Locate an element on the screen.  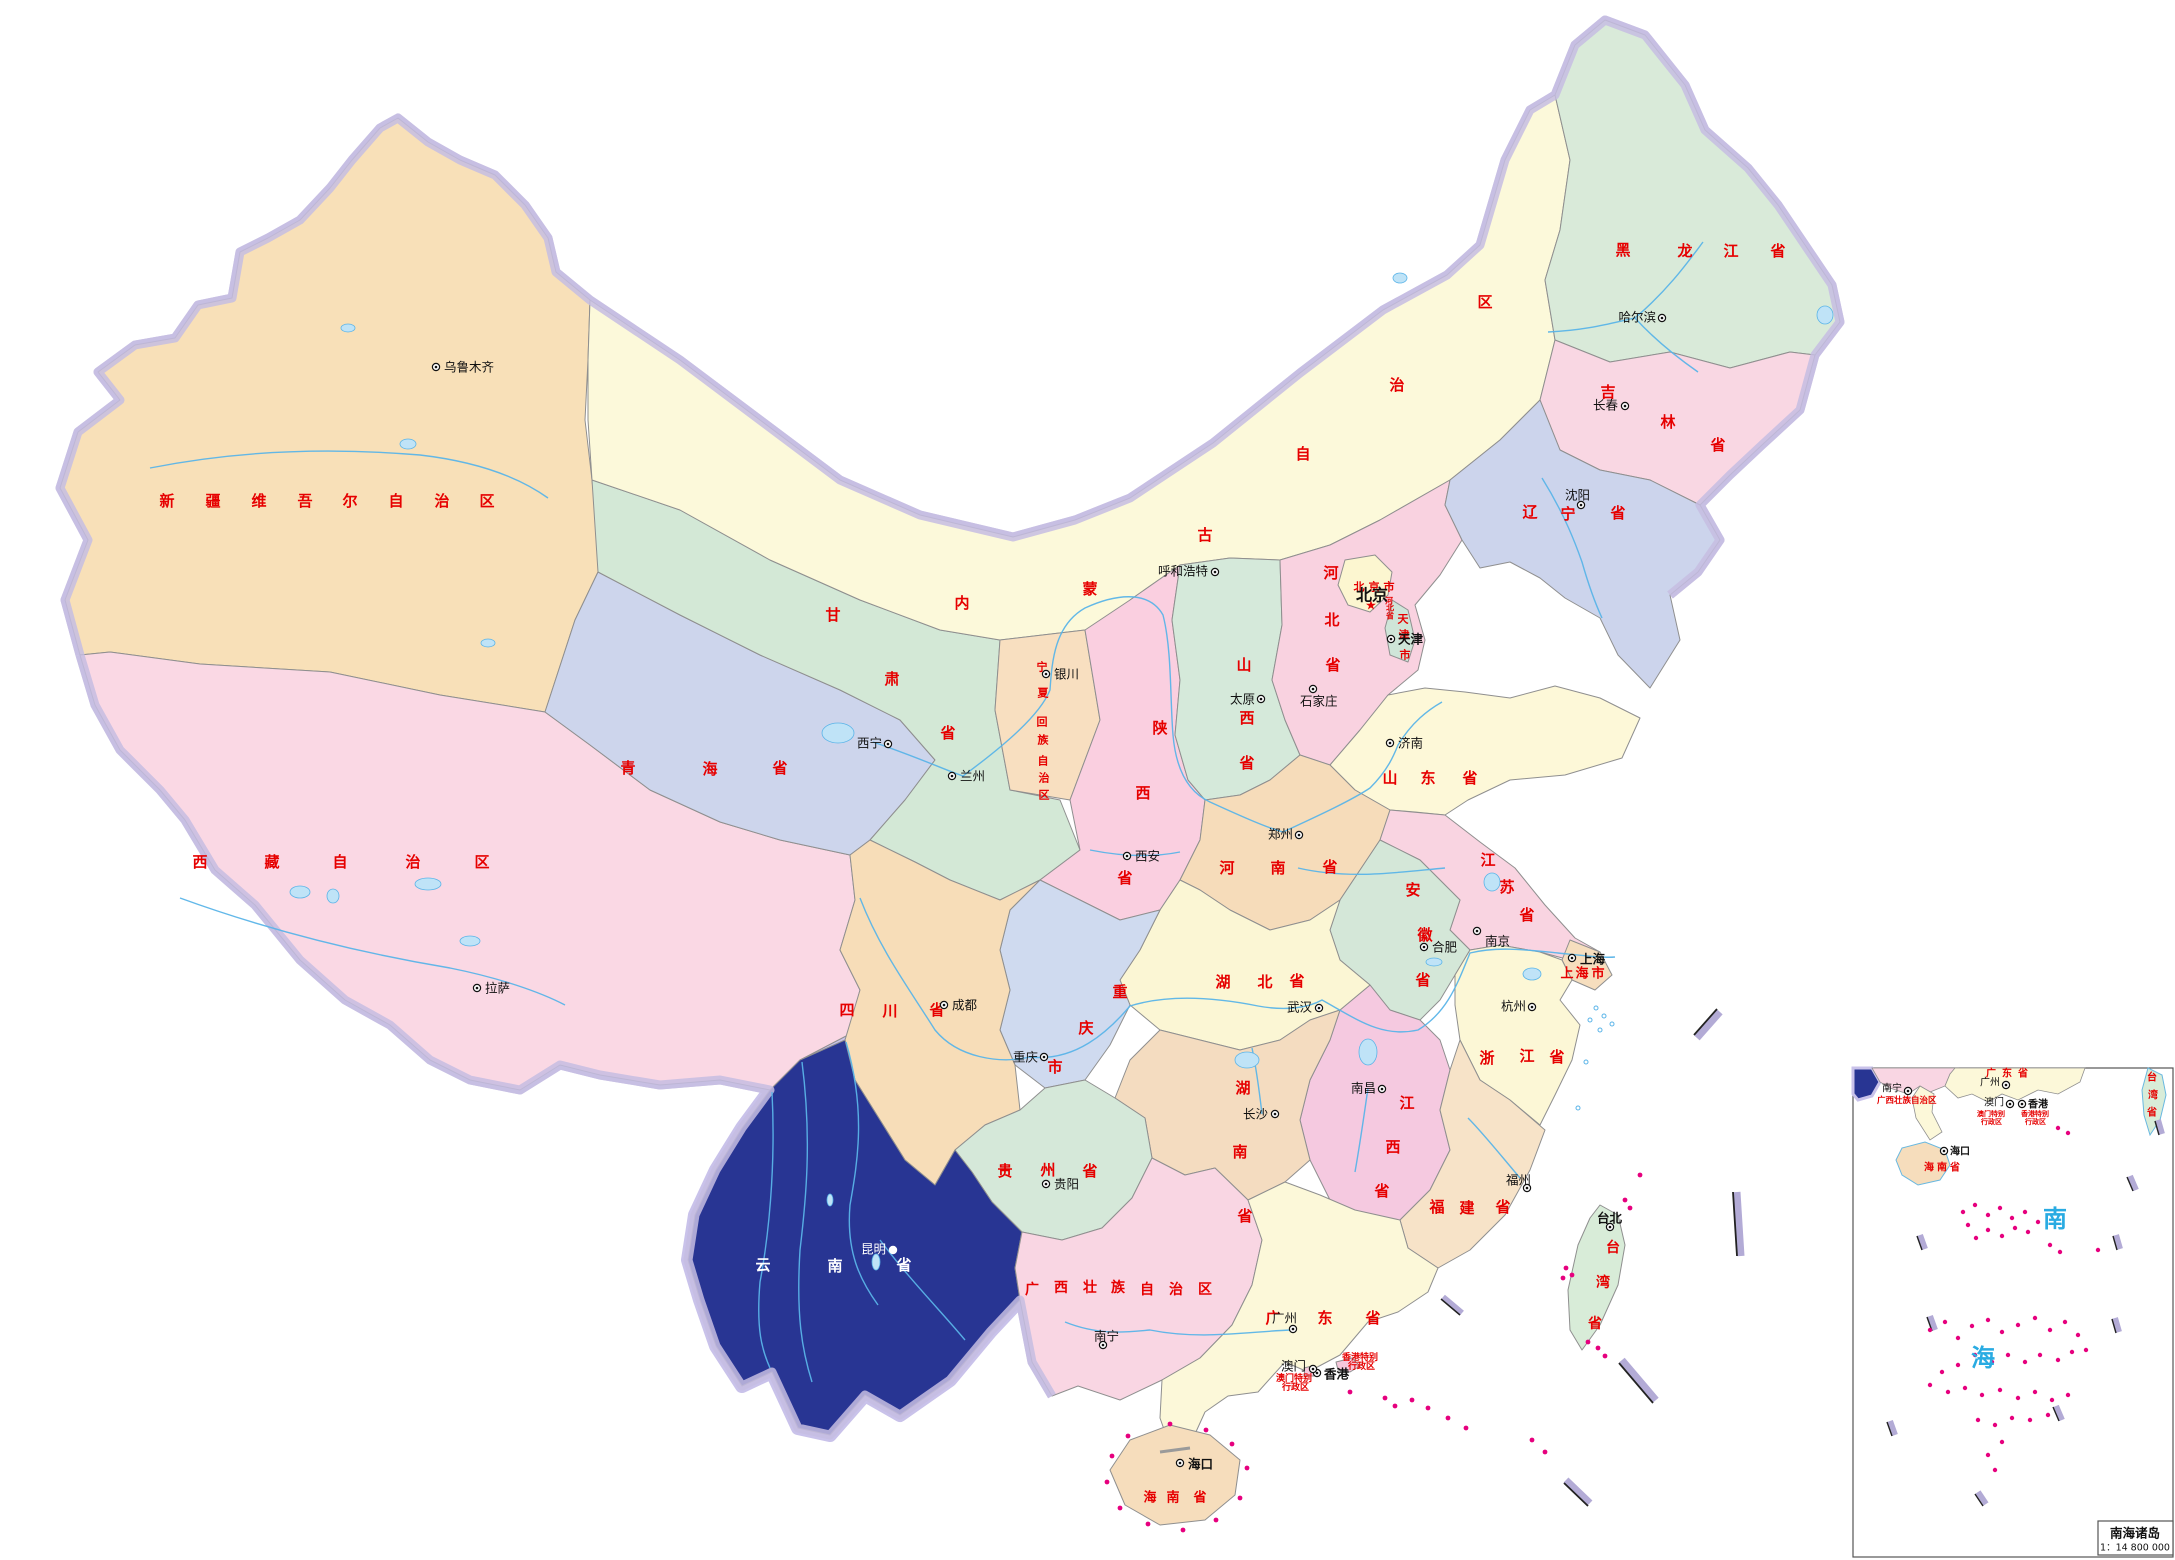
label-henan: 南 is located at coordinates (1277, 868).